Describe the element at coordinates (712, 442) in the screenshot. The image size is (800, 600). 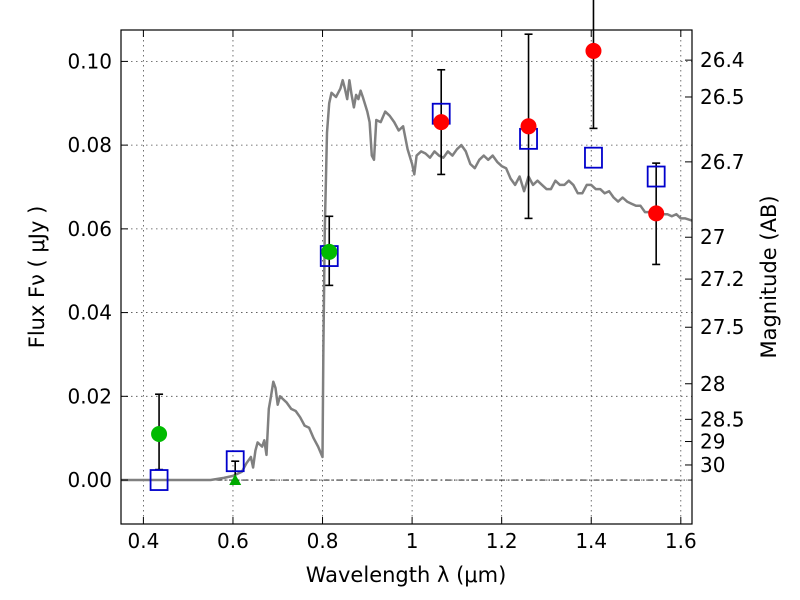
I see `y2-tick-label: 29` at that location.